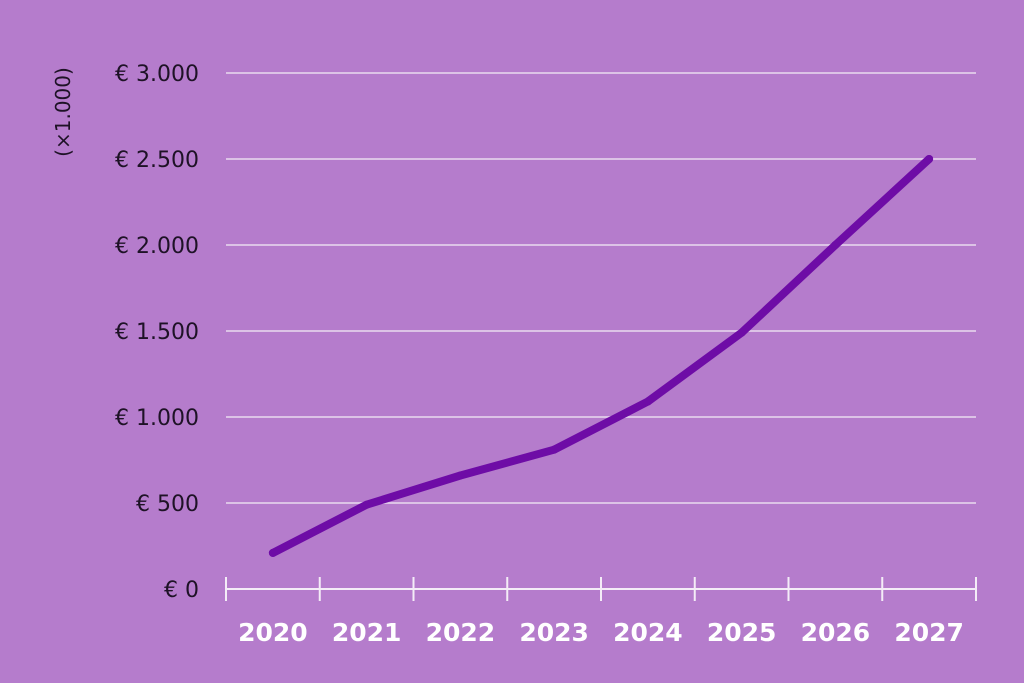 The width and height of the screenshot is (1024, 683). Describe the element at coordinates (157, 418) in the screenshot. I see `y-tick-label-2: € 1.000` at that location.